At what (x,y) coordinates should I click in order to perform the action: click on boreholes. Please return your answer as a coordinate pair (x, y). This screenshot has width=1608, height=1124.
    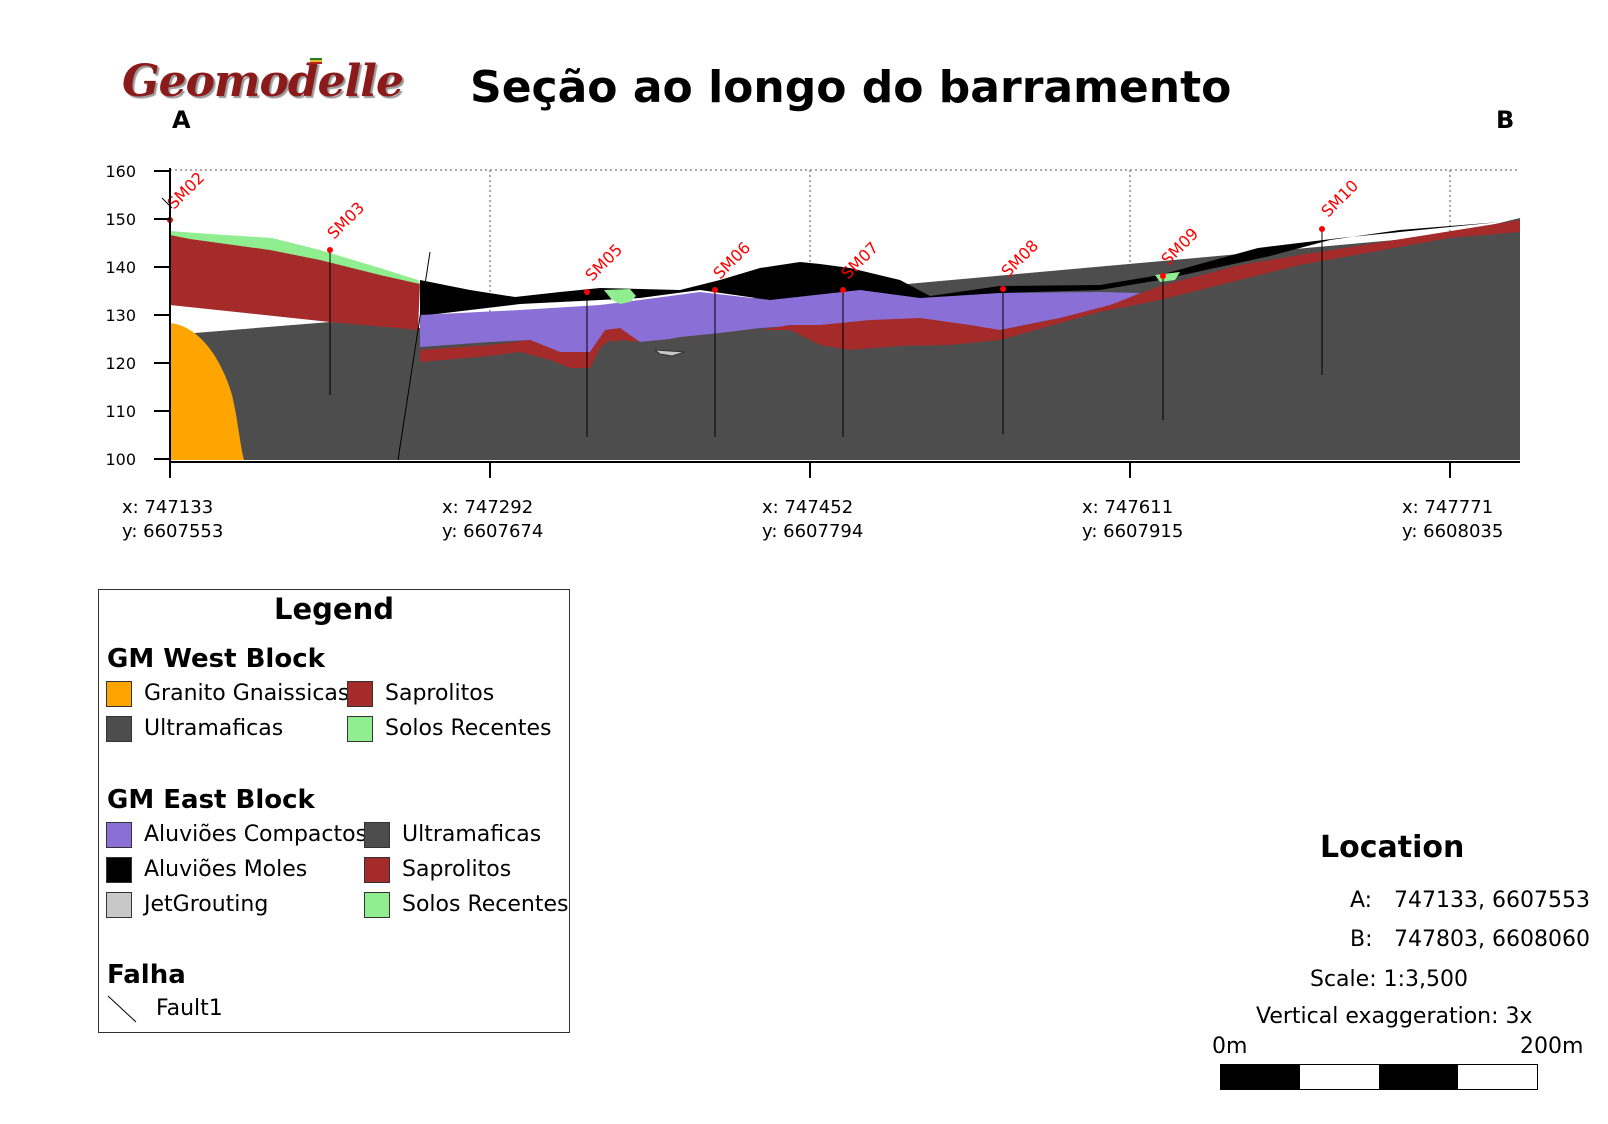
    Looking at the image, I should click on (826, 333).